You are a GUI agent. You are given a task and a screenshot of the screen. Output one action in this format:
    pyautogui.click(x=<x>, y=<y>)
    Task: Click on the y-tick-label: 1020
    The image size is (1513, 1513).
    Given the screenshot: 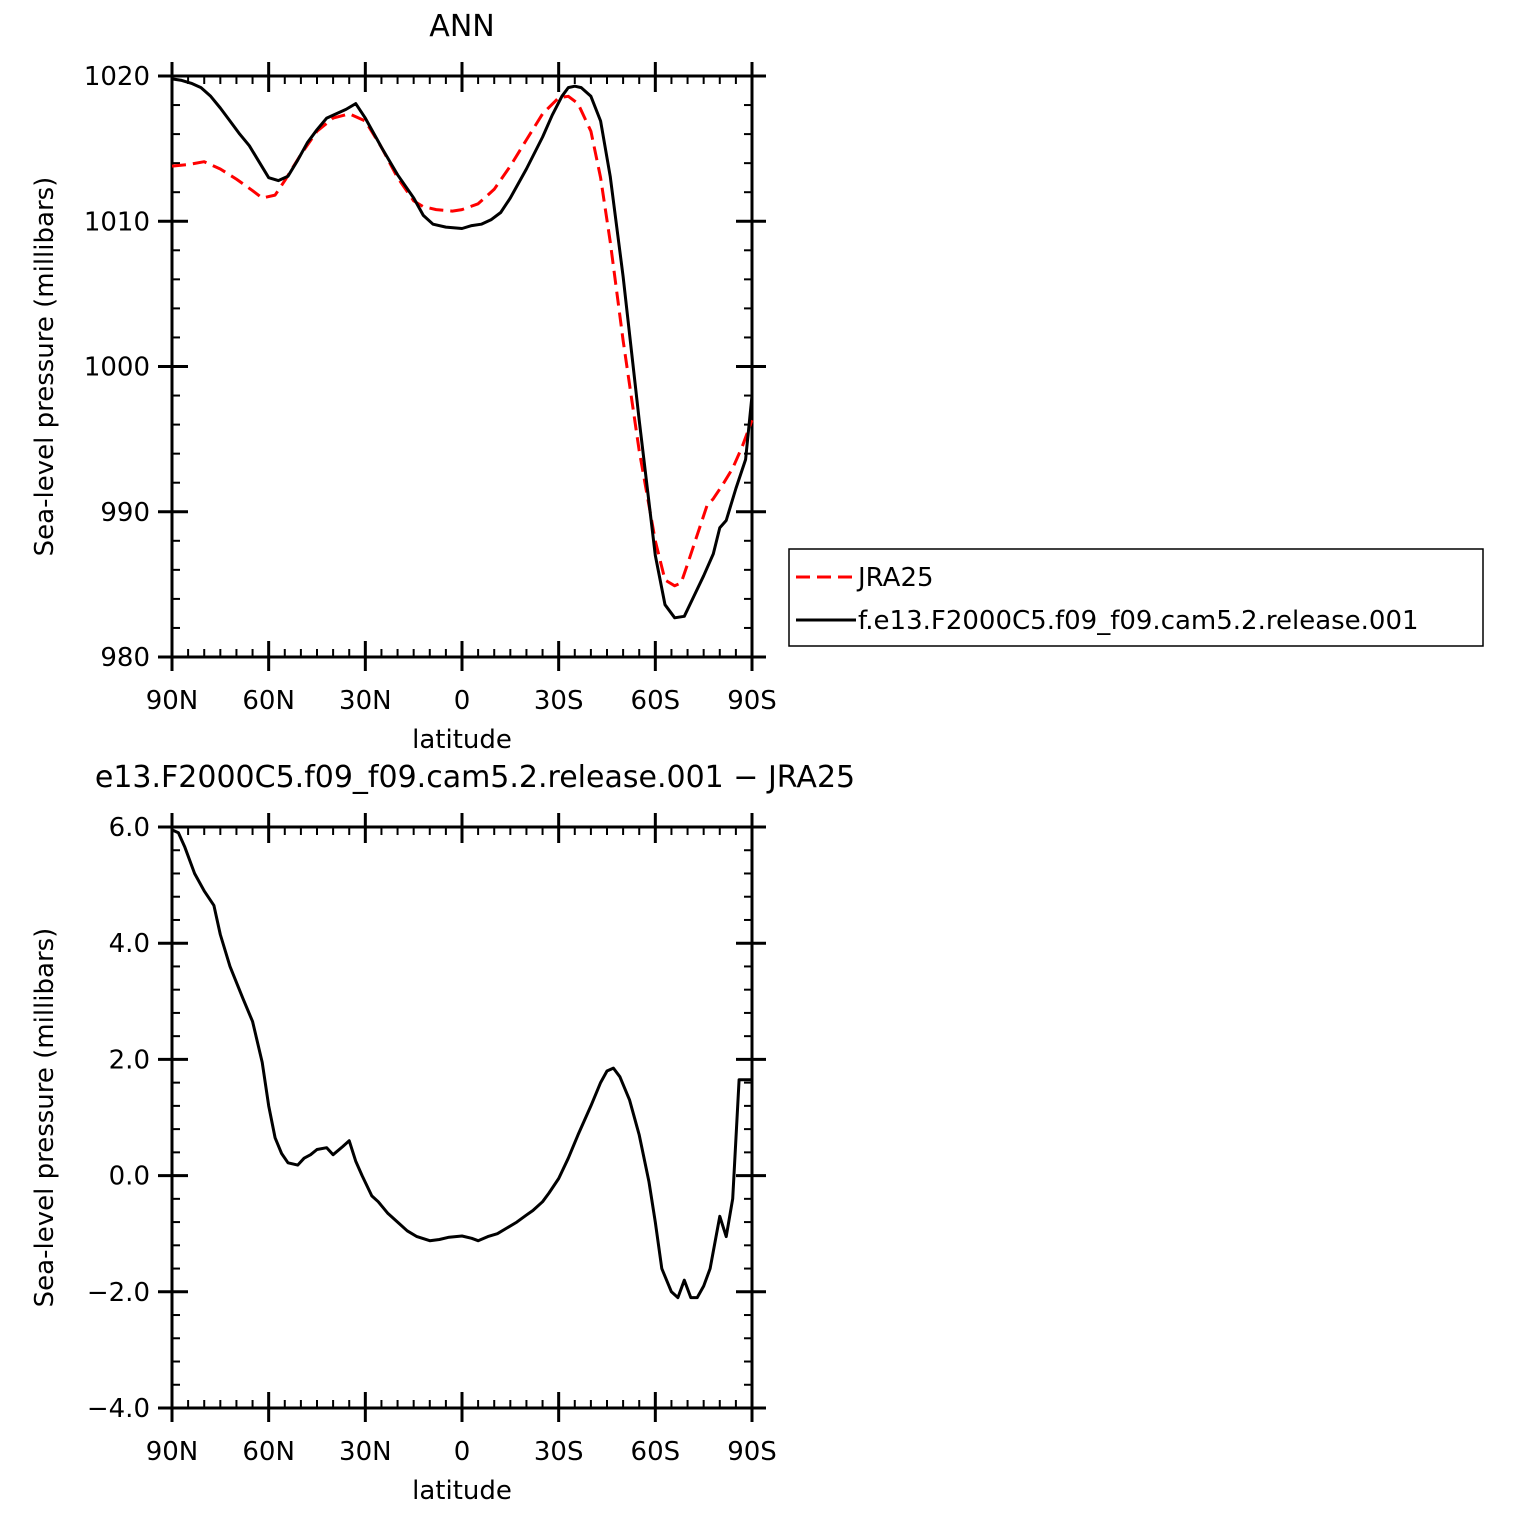 What is the action you would take?
    pyautogui.click(x=117, y=77)
    